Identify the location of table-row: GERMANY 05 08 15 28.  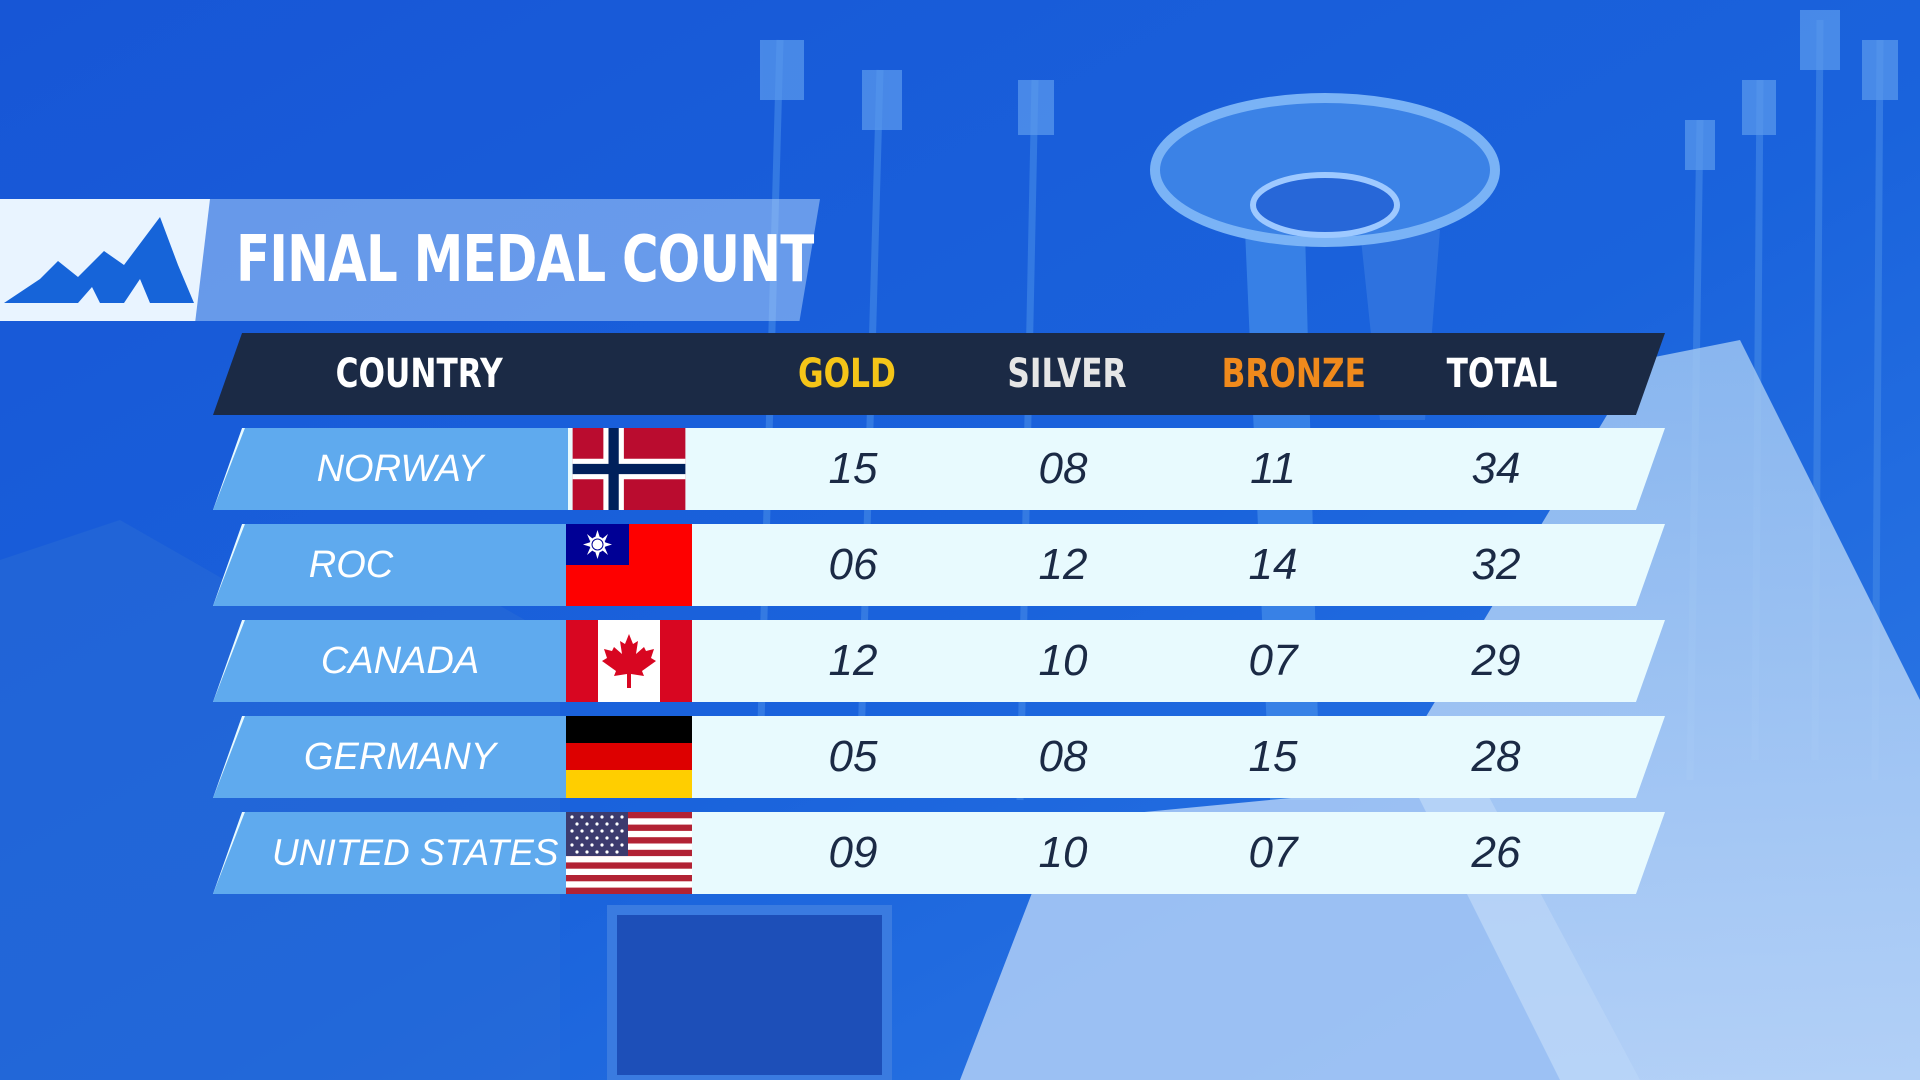
(960, 757).